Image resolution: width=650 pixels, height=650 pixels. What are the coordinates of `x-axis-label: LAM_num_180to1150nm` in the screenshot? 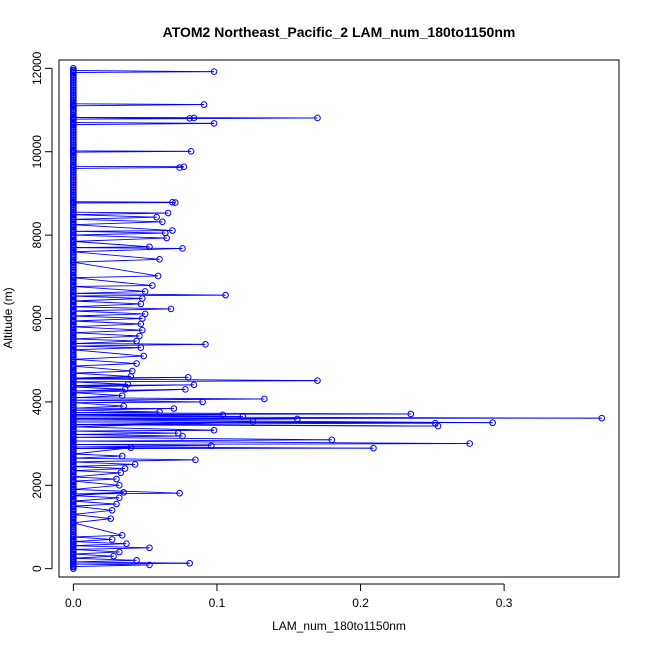 It's located at (339, 626).